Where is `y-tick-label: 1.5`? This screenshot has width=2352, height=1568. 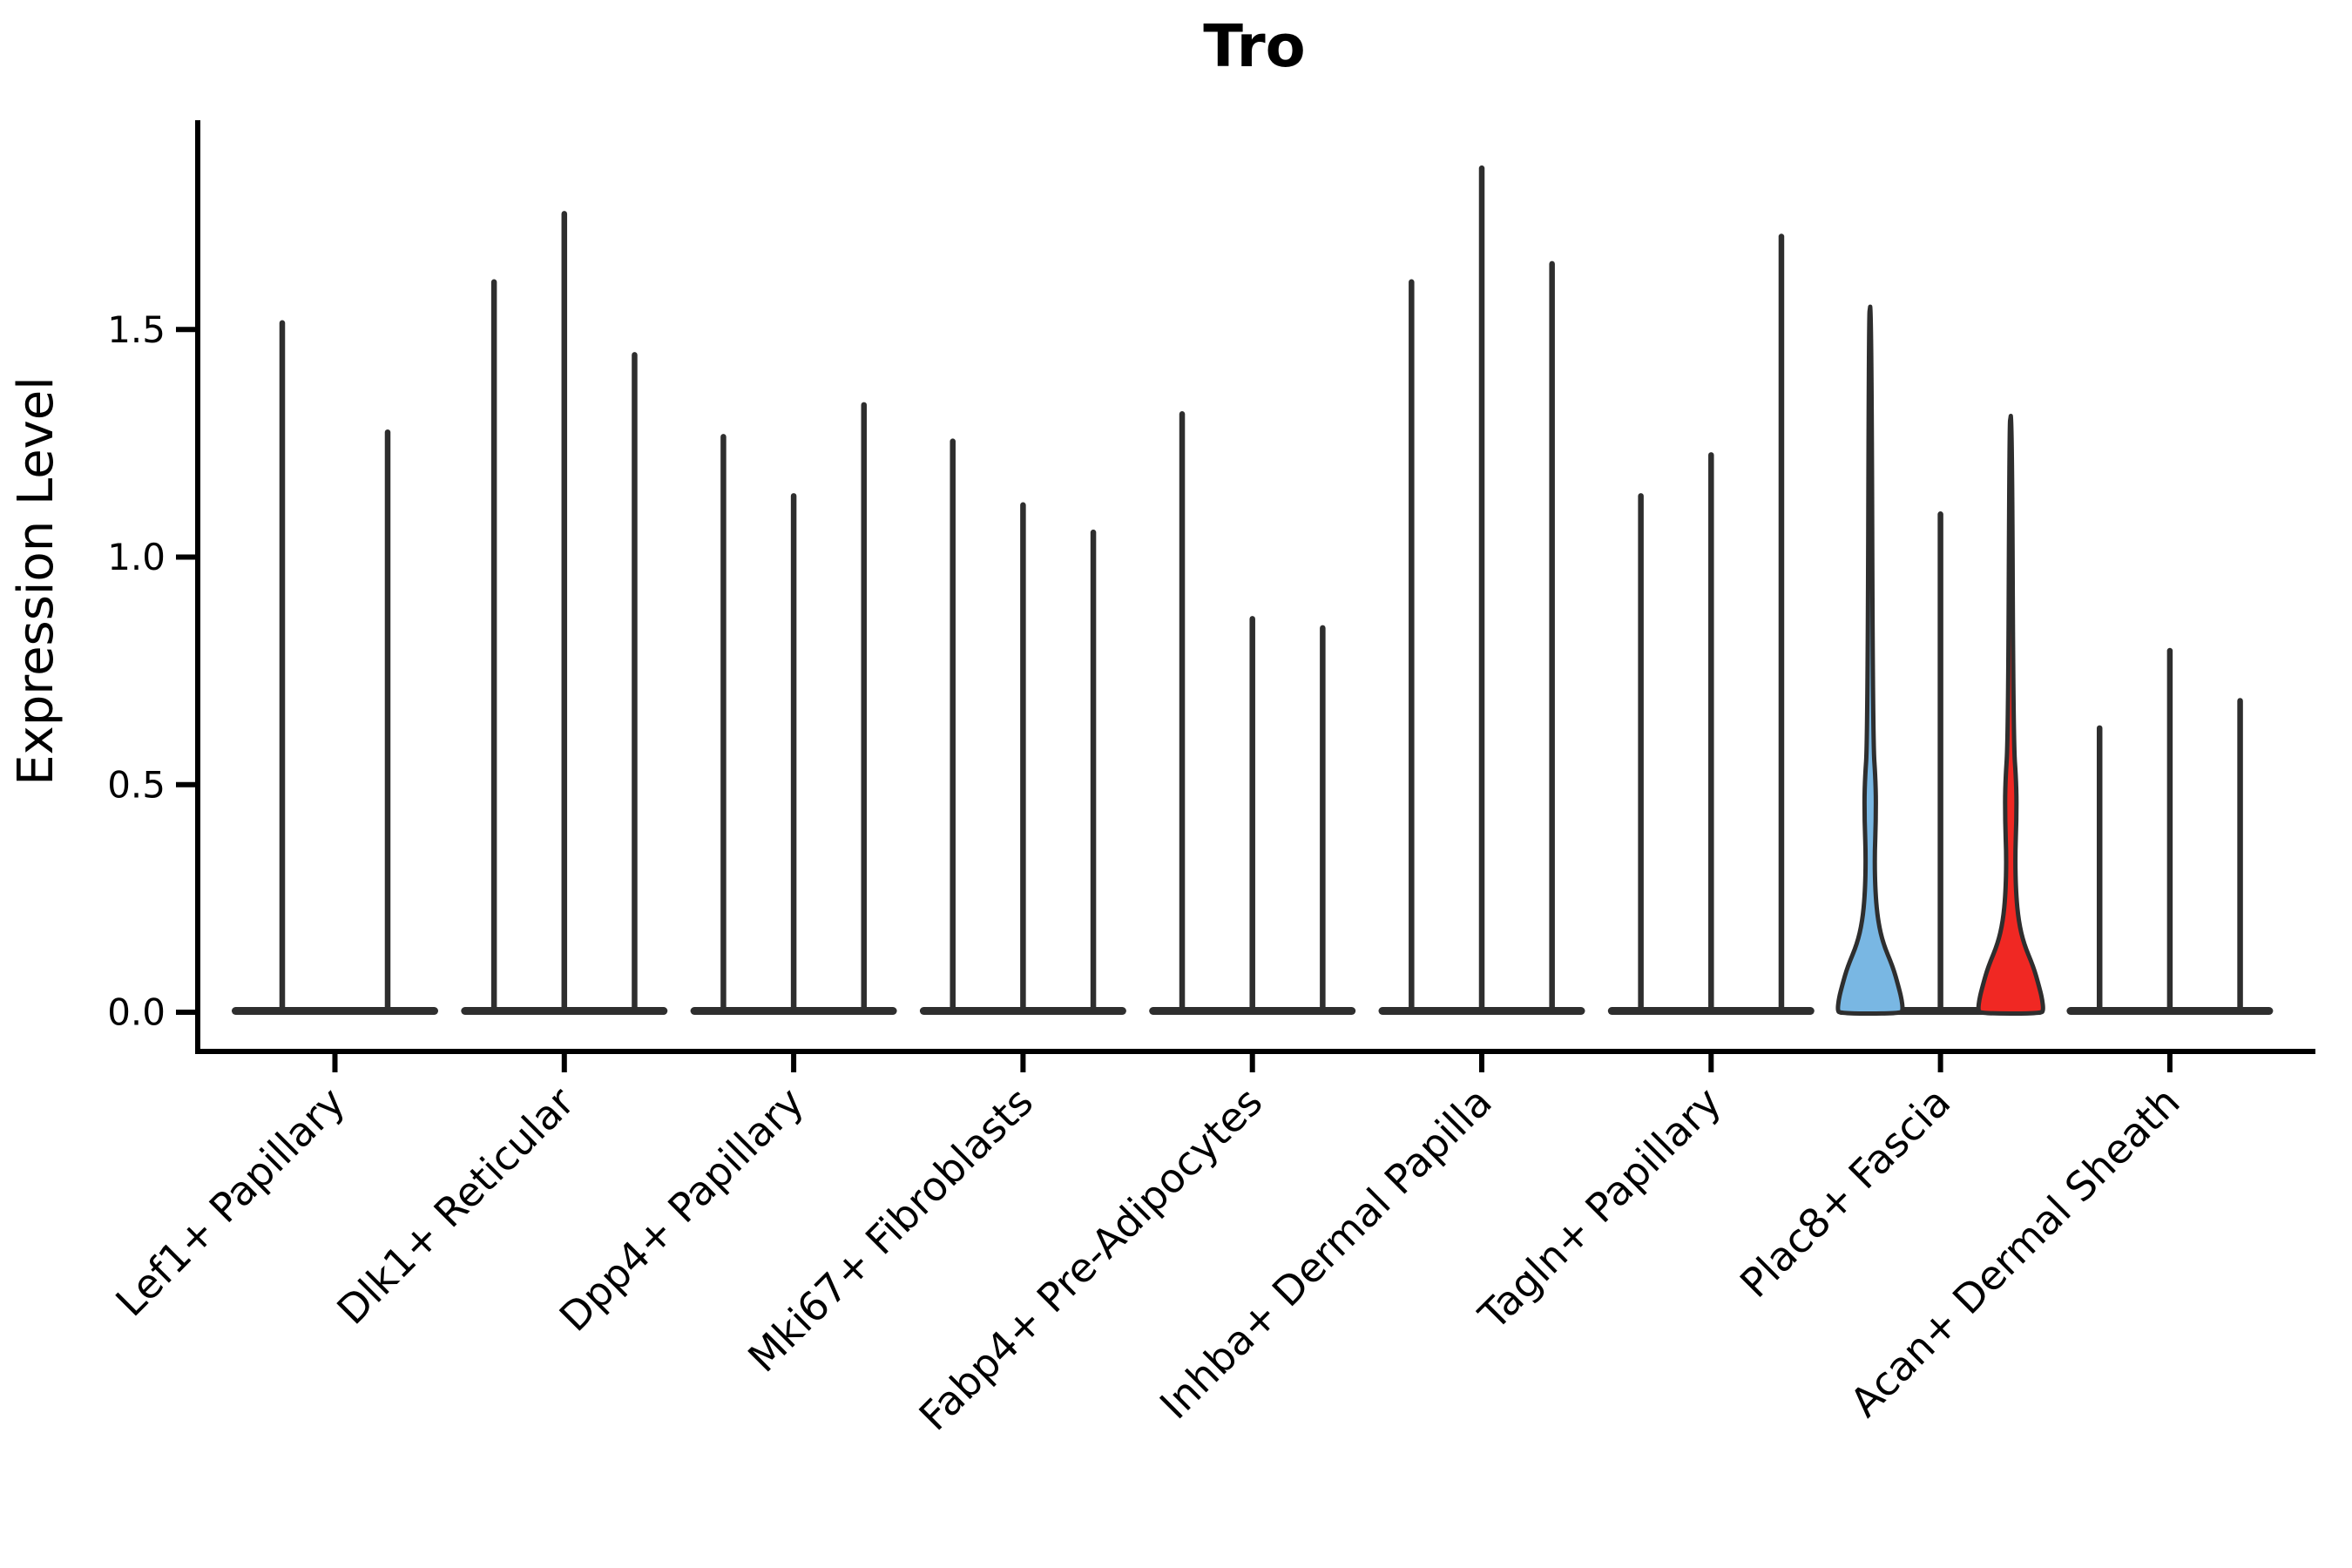
y-tick-label: 1.5 is located at coordinates (136, 329).